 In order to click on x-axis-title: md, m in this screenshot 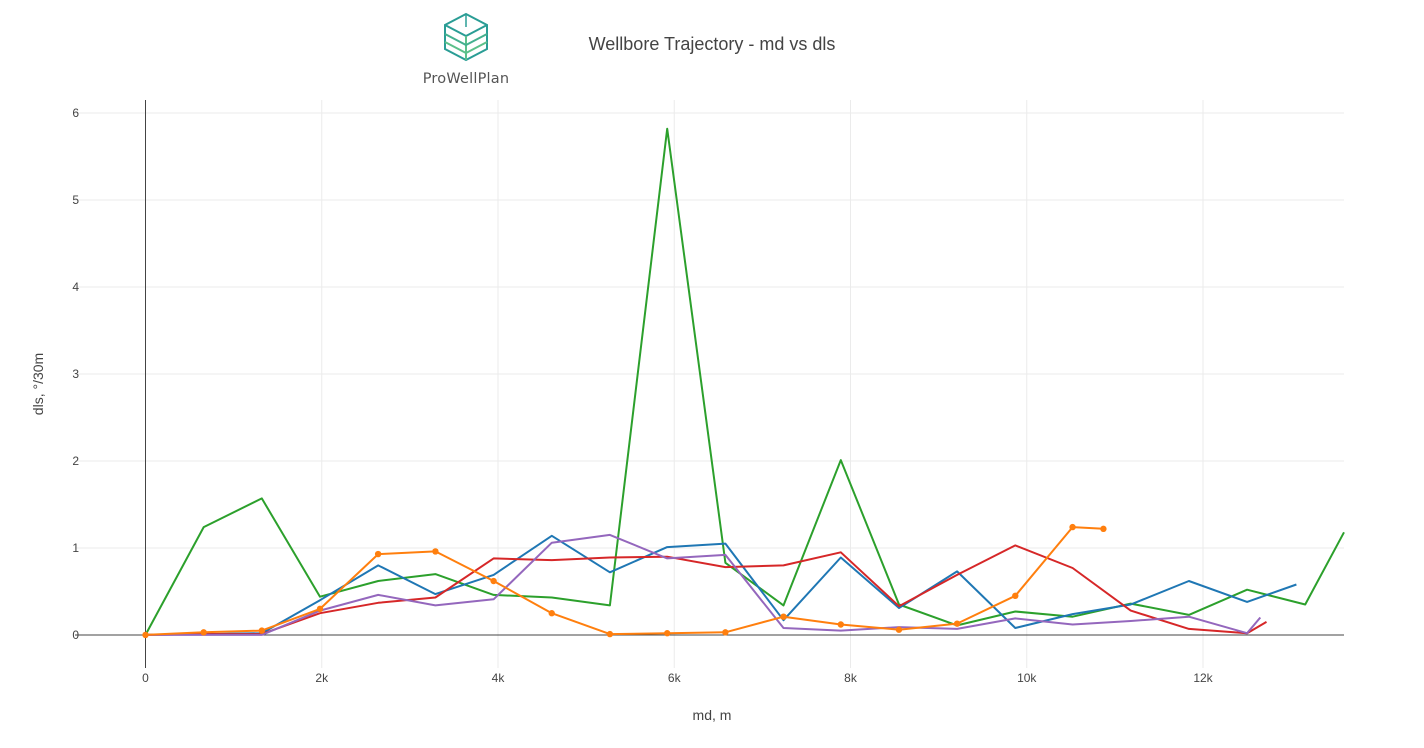, I will do `click(712, 715)`.